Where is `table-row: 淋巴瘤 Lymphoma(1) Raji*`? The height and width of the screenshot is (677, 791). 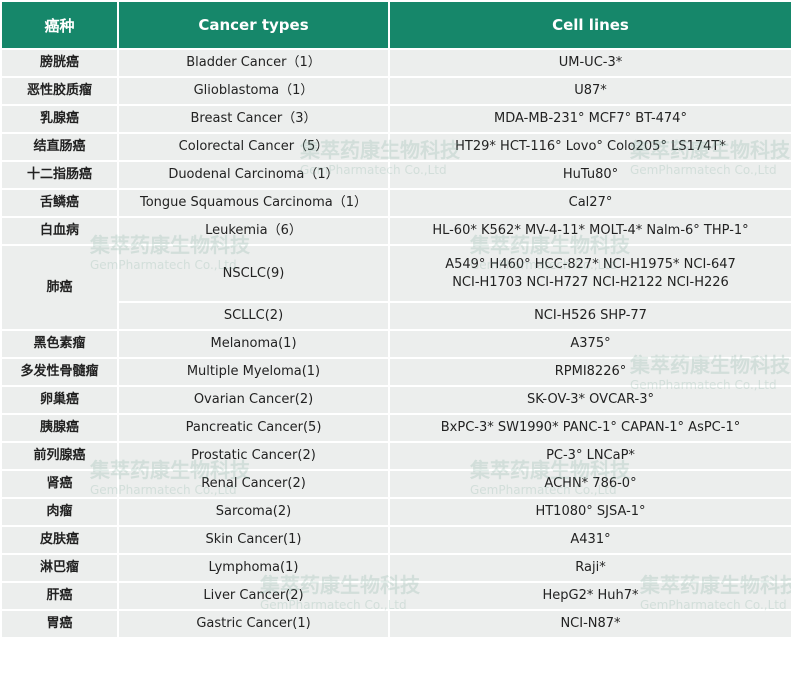
table-row: 淋巴瘤 Lymphoma(1) Raji* is located at coordinates (395, 568).